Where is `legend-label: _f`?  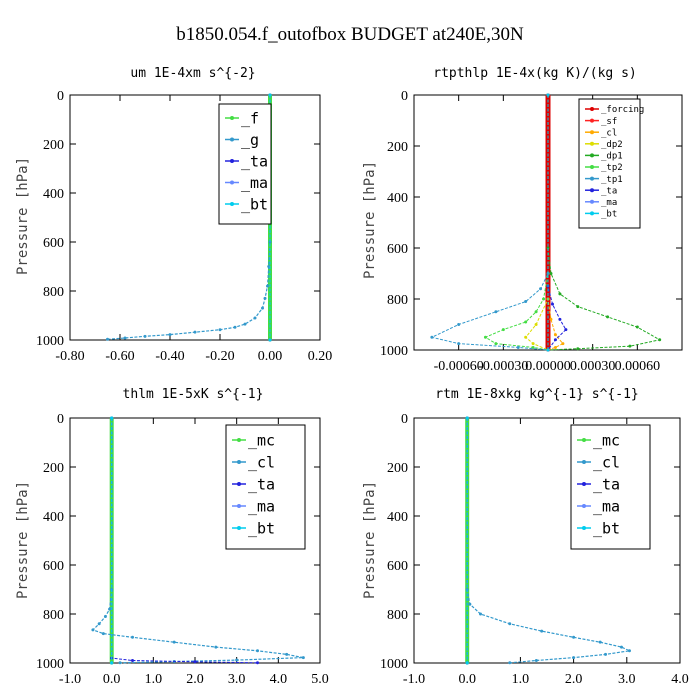 legend-label: _f is located at coordinates (250, 118).